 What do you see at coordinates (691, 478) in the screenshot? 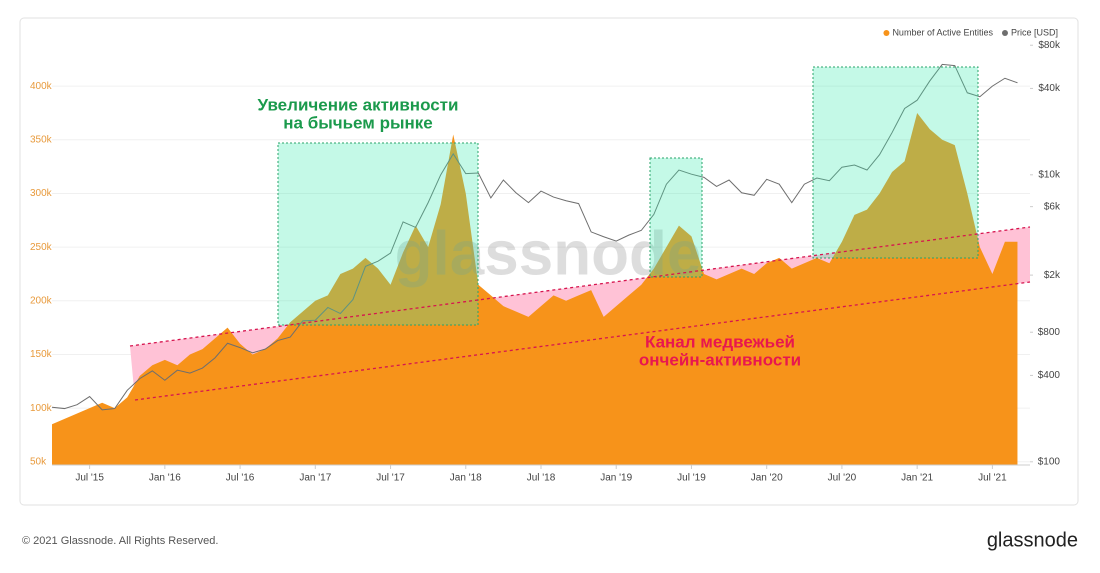
I see `x-tick-label: Jul '19` at bounding box center [691, 478].